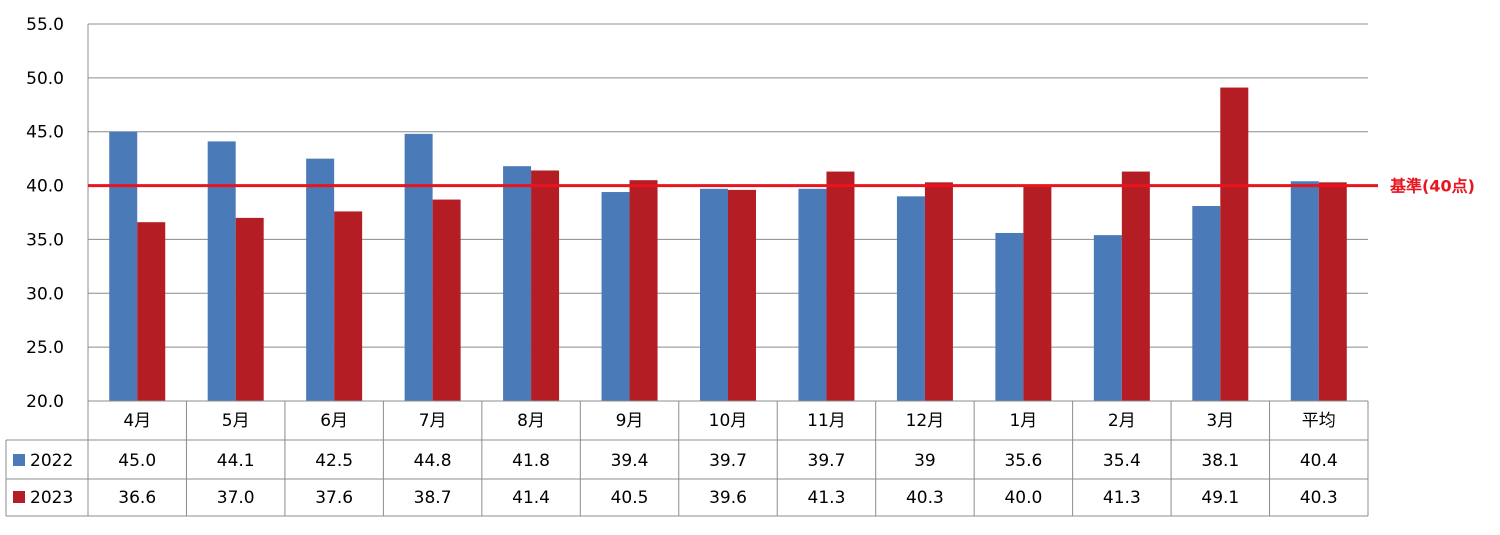  What do you see at coordinates (19, 497) in the screenshot?
I see `legend-key-2023` at bounding box center [19, 497].